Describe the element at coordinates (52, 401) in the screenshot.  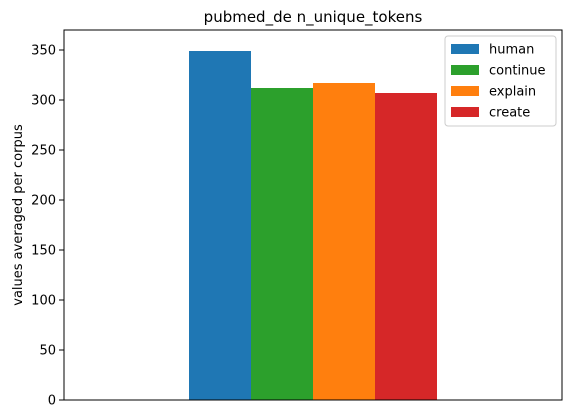
I see `y-tick-label: 0` at that location.